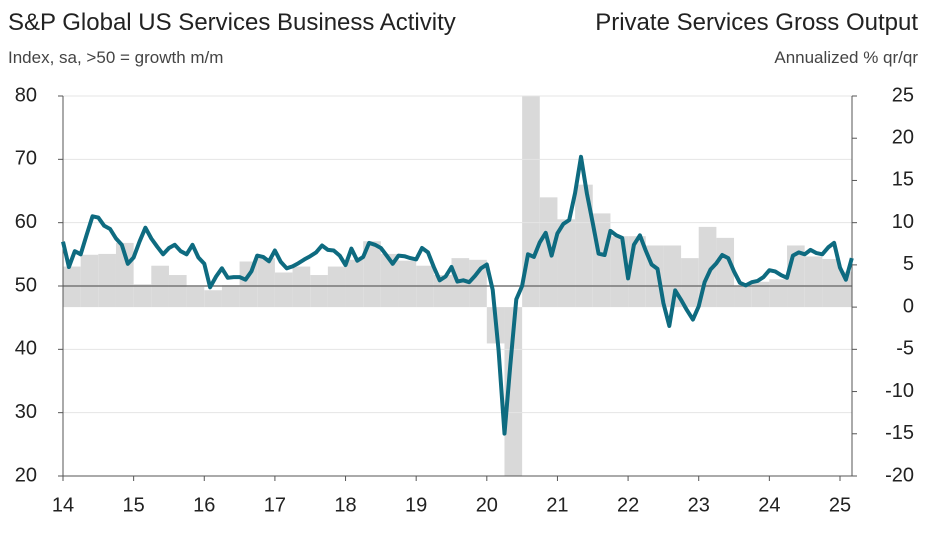  I want to click on y2-tick-label: 20, so click(903, 138).